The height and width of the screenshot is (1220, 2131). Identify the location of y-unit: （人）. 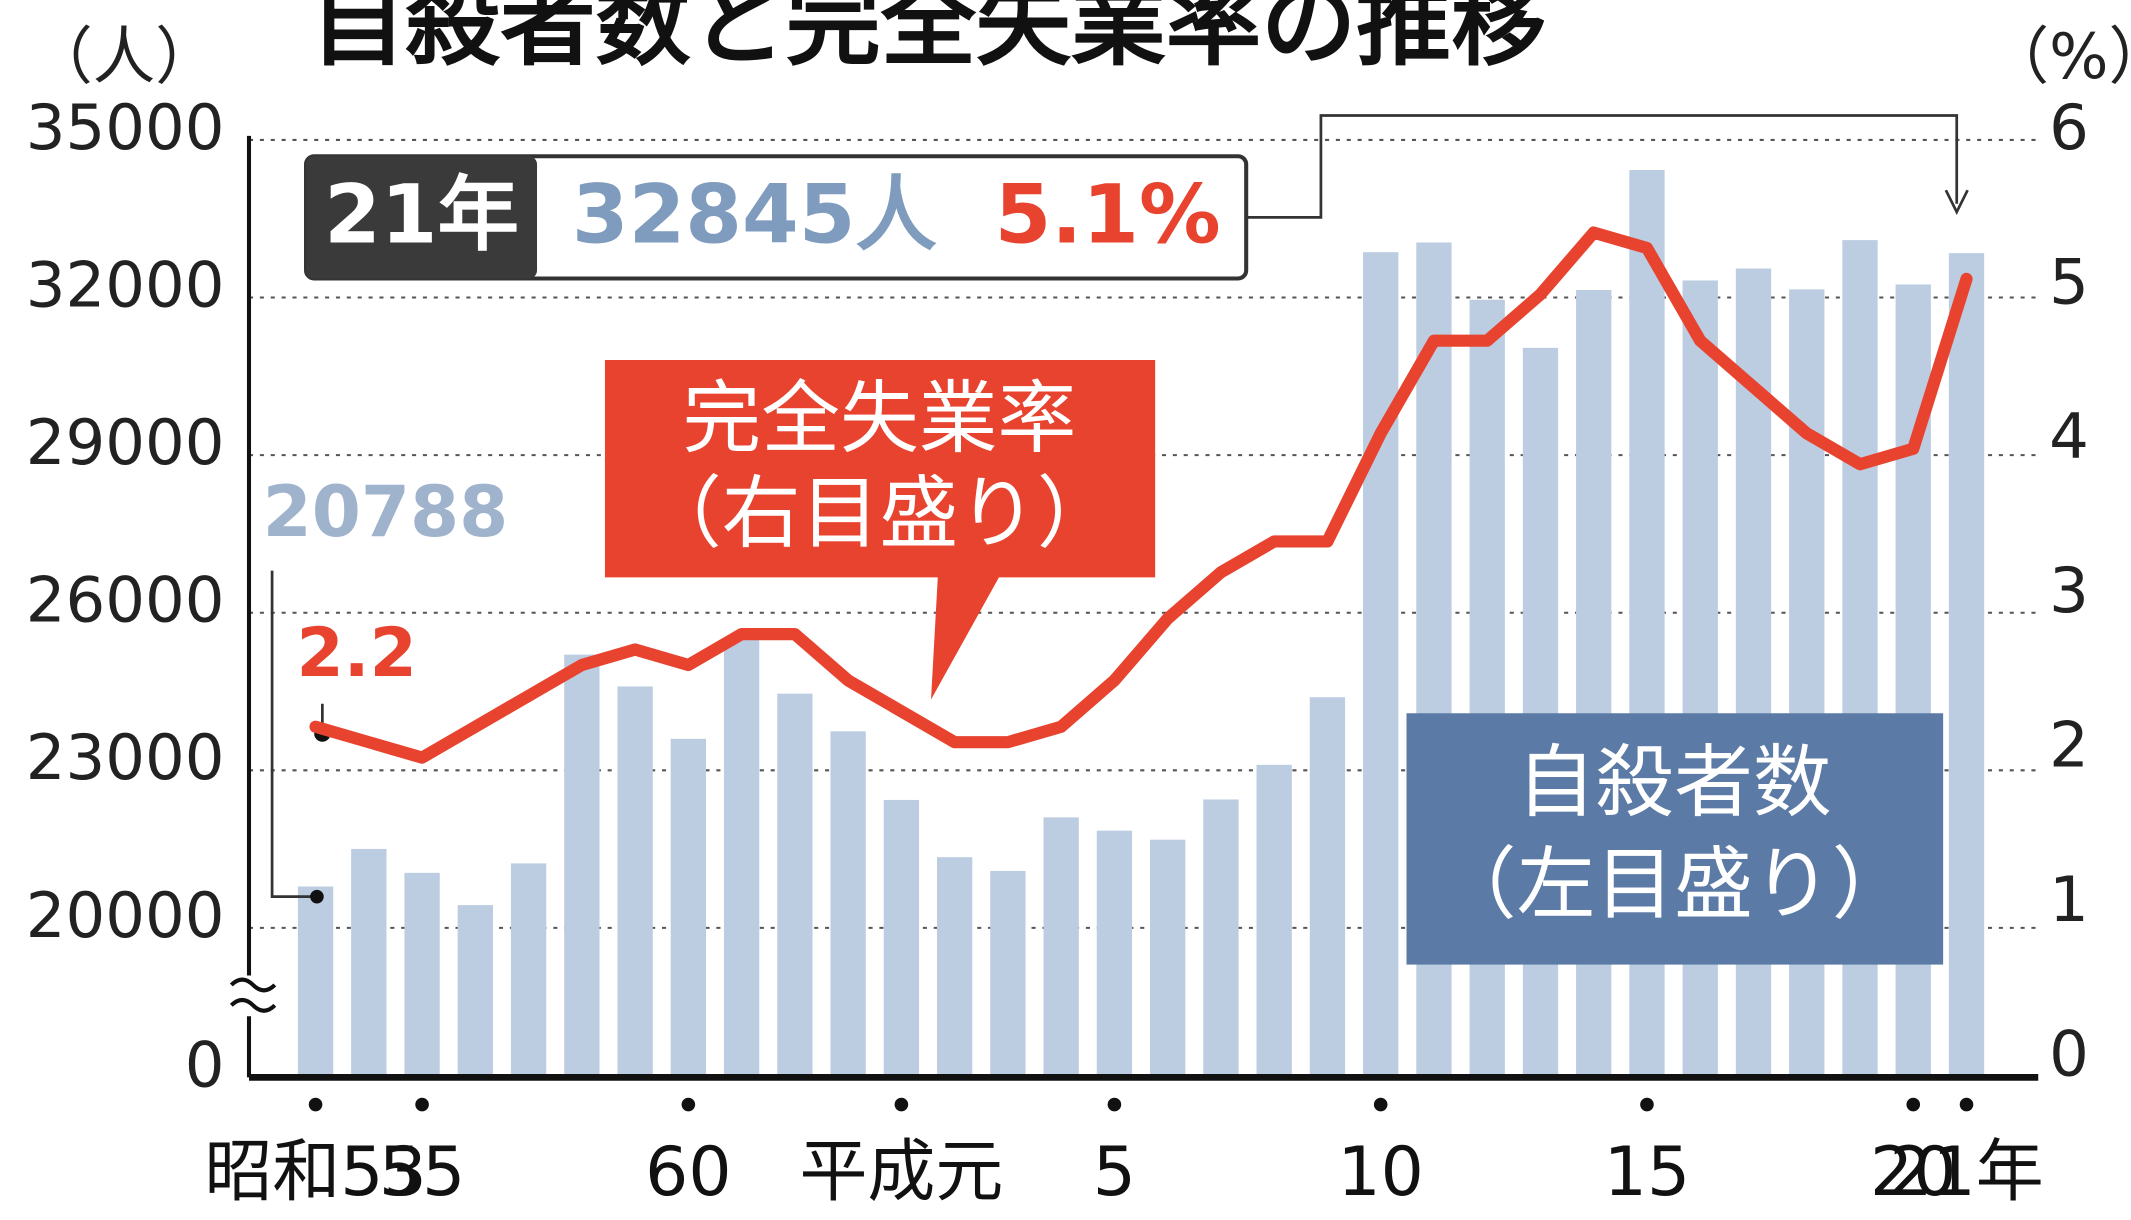
(123, 56).